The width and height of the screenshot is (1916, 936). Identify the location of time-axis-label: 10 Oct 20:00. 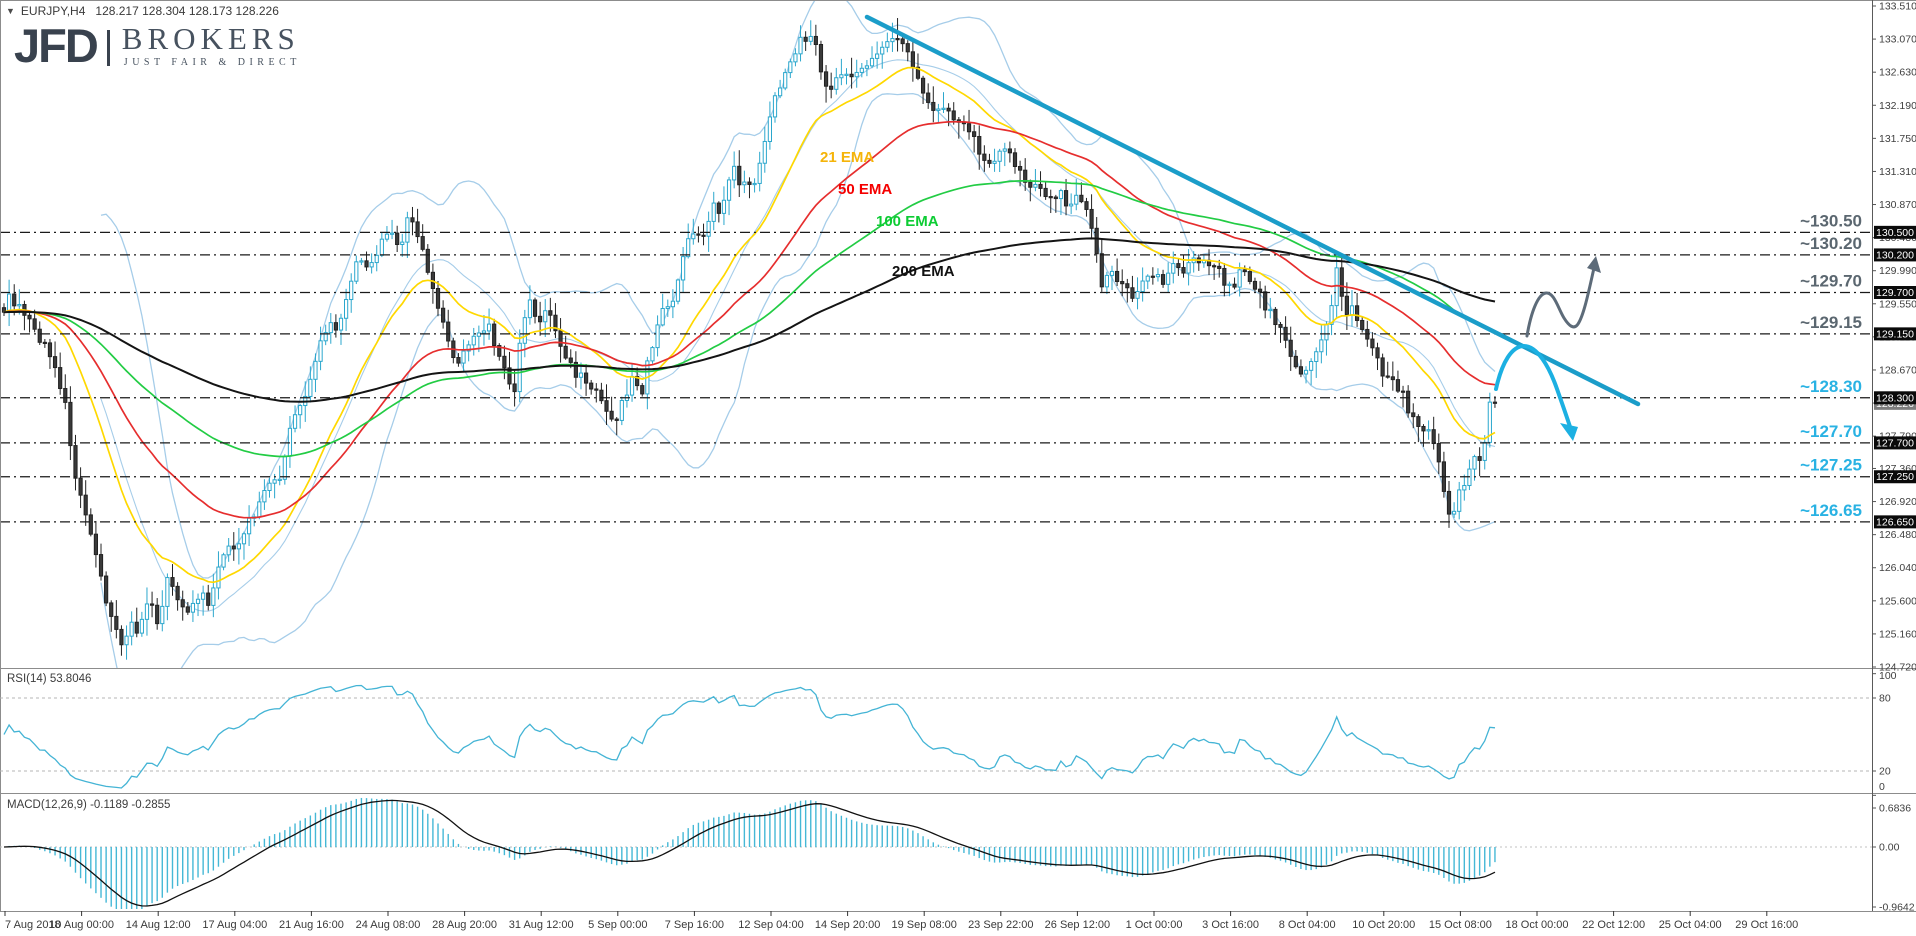
(1383, 925).